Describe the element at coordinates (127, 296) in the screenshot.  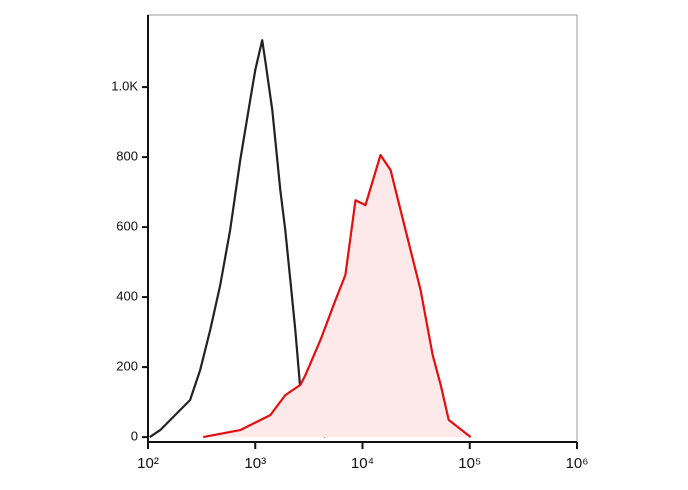
I see `y-tick-label: 400` at that location.